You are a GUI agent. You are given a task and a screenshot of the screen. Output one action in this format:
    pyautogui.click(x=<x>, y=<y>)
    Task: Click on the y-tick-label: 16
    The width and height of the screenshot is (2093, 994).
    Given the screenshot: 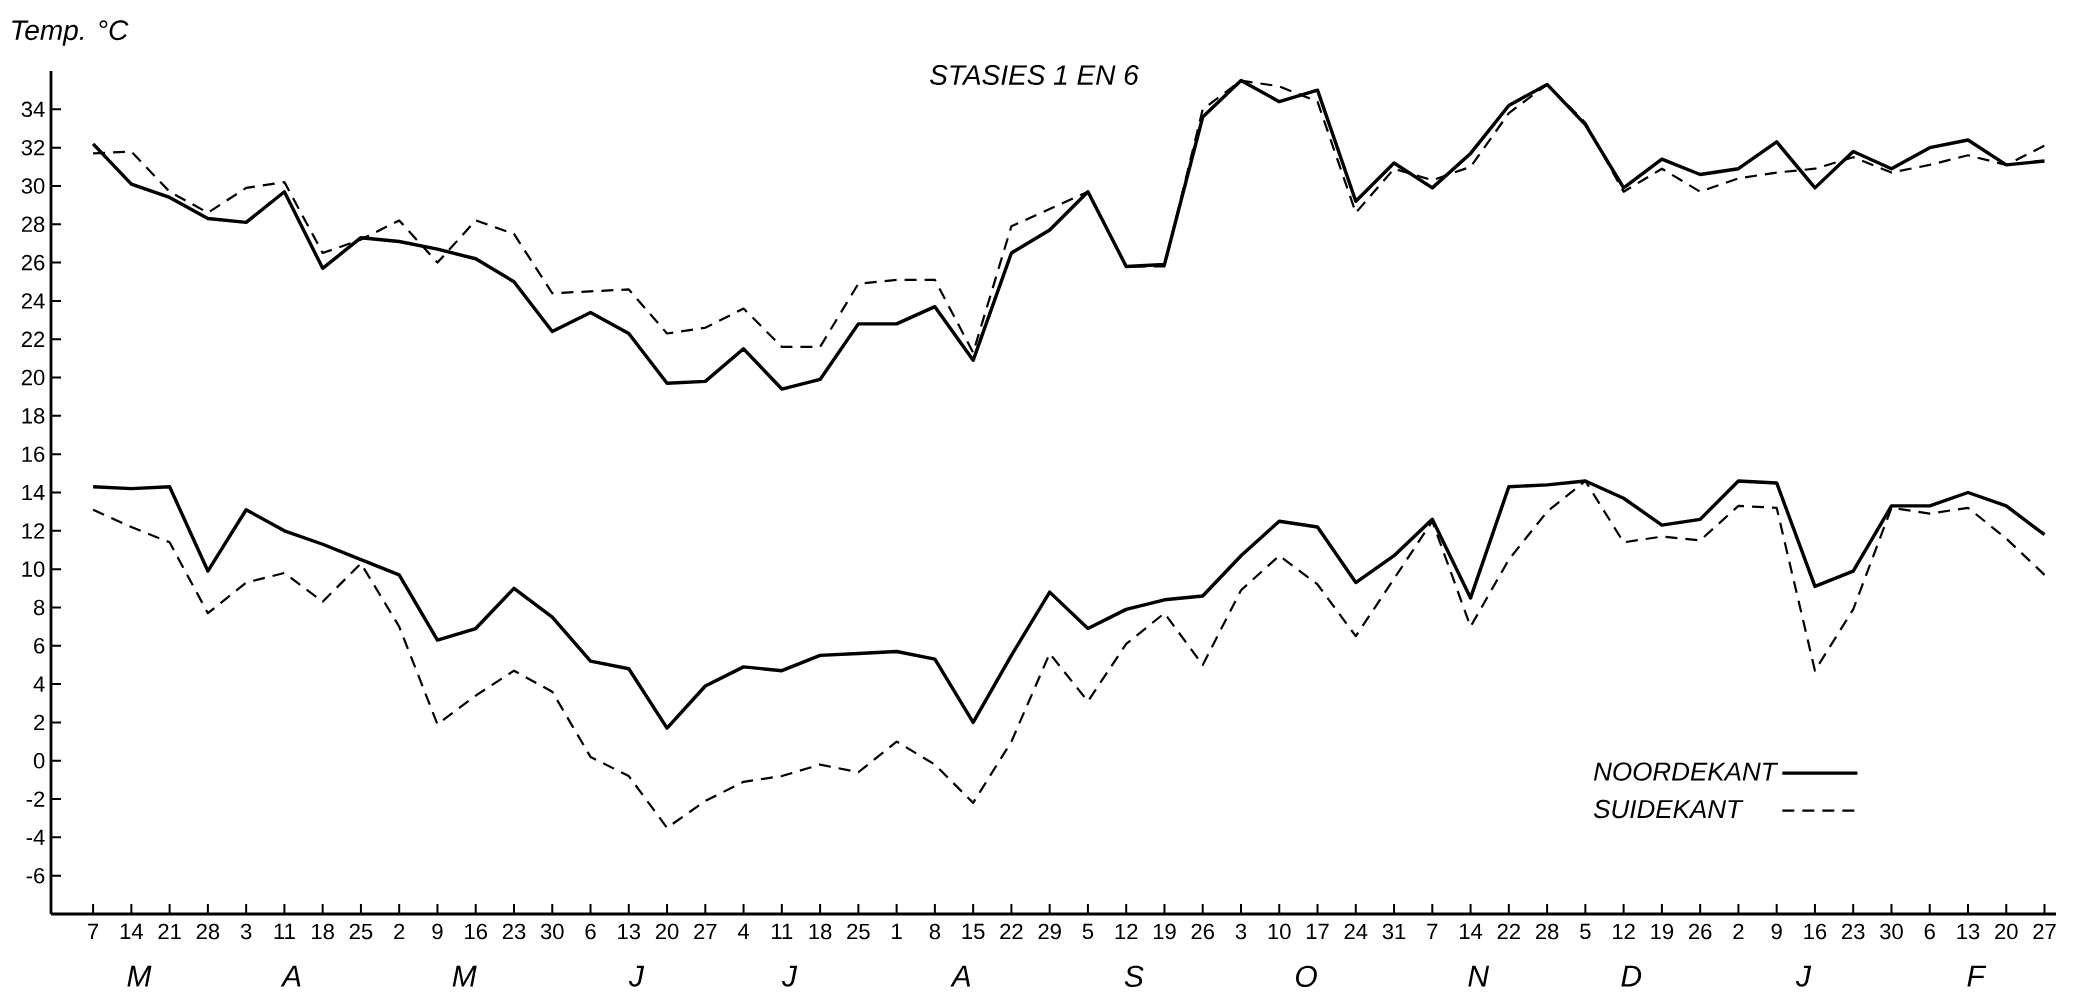 What is the action you would take?
    pyautogui.click(x=33, y=454)
    